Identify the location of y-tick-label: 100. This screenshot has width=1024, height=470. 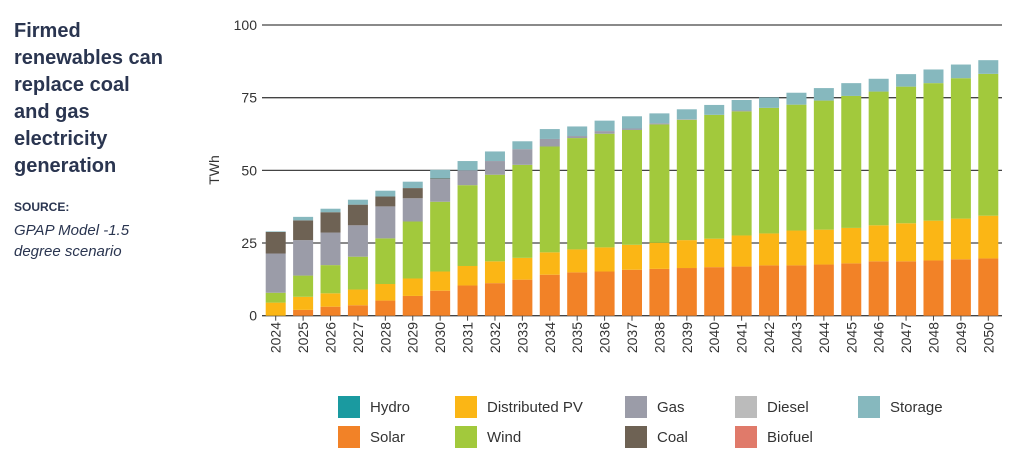
(246, 25).